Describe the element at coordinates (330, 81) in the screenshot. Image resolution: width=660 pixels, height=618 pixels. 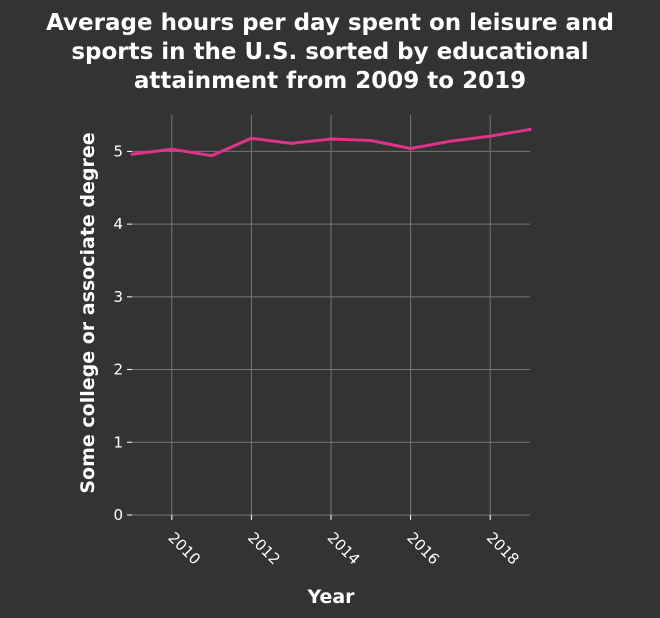
I see `chart-title-line-3: attainment from 2009 to 2019` at that location.